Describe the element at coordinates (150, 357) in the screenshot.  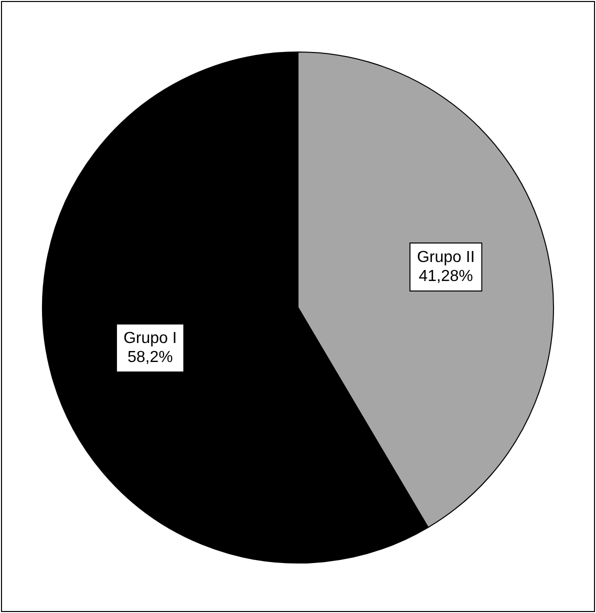
I see `data-label: 58,2%` at that location.